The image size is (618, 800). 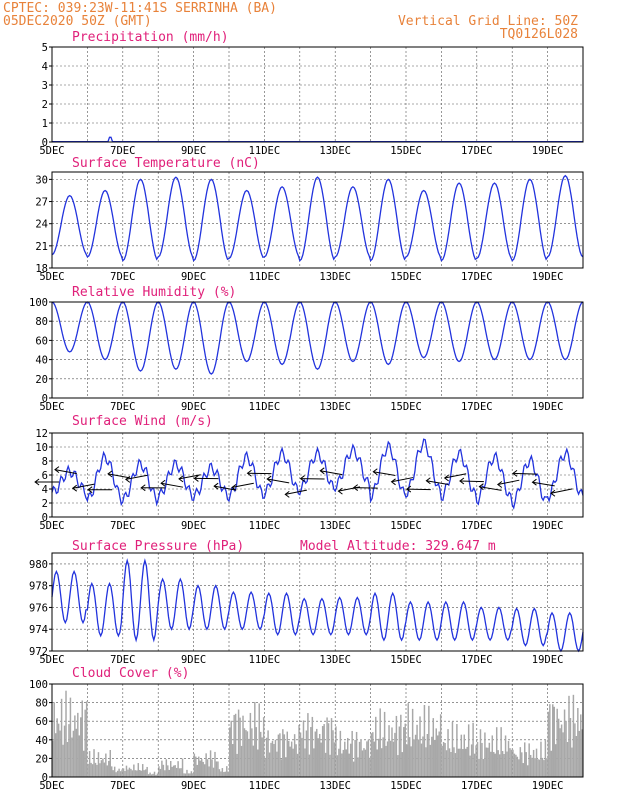 I want to click on y-tick-label: 972, so click(x=38, y=652).